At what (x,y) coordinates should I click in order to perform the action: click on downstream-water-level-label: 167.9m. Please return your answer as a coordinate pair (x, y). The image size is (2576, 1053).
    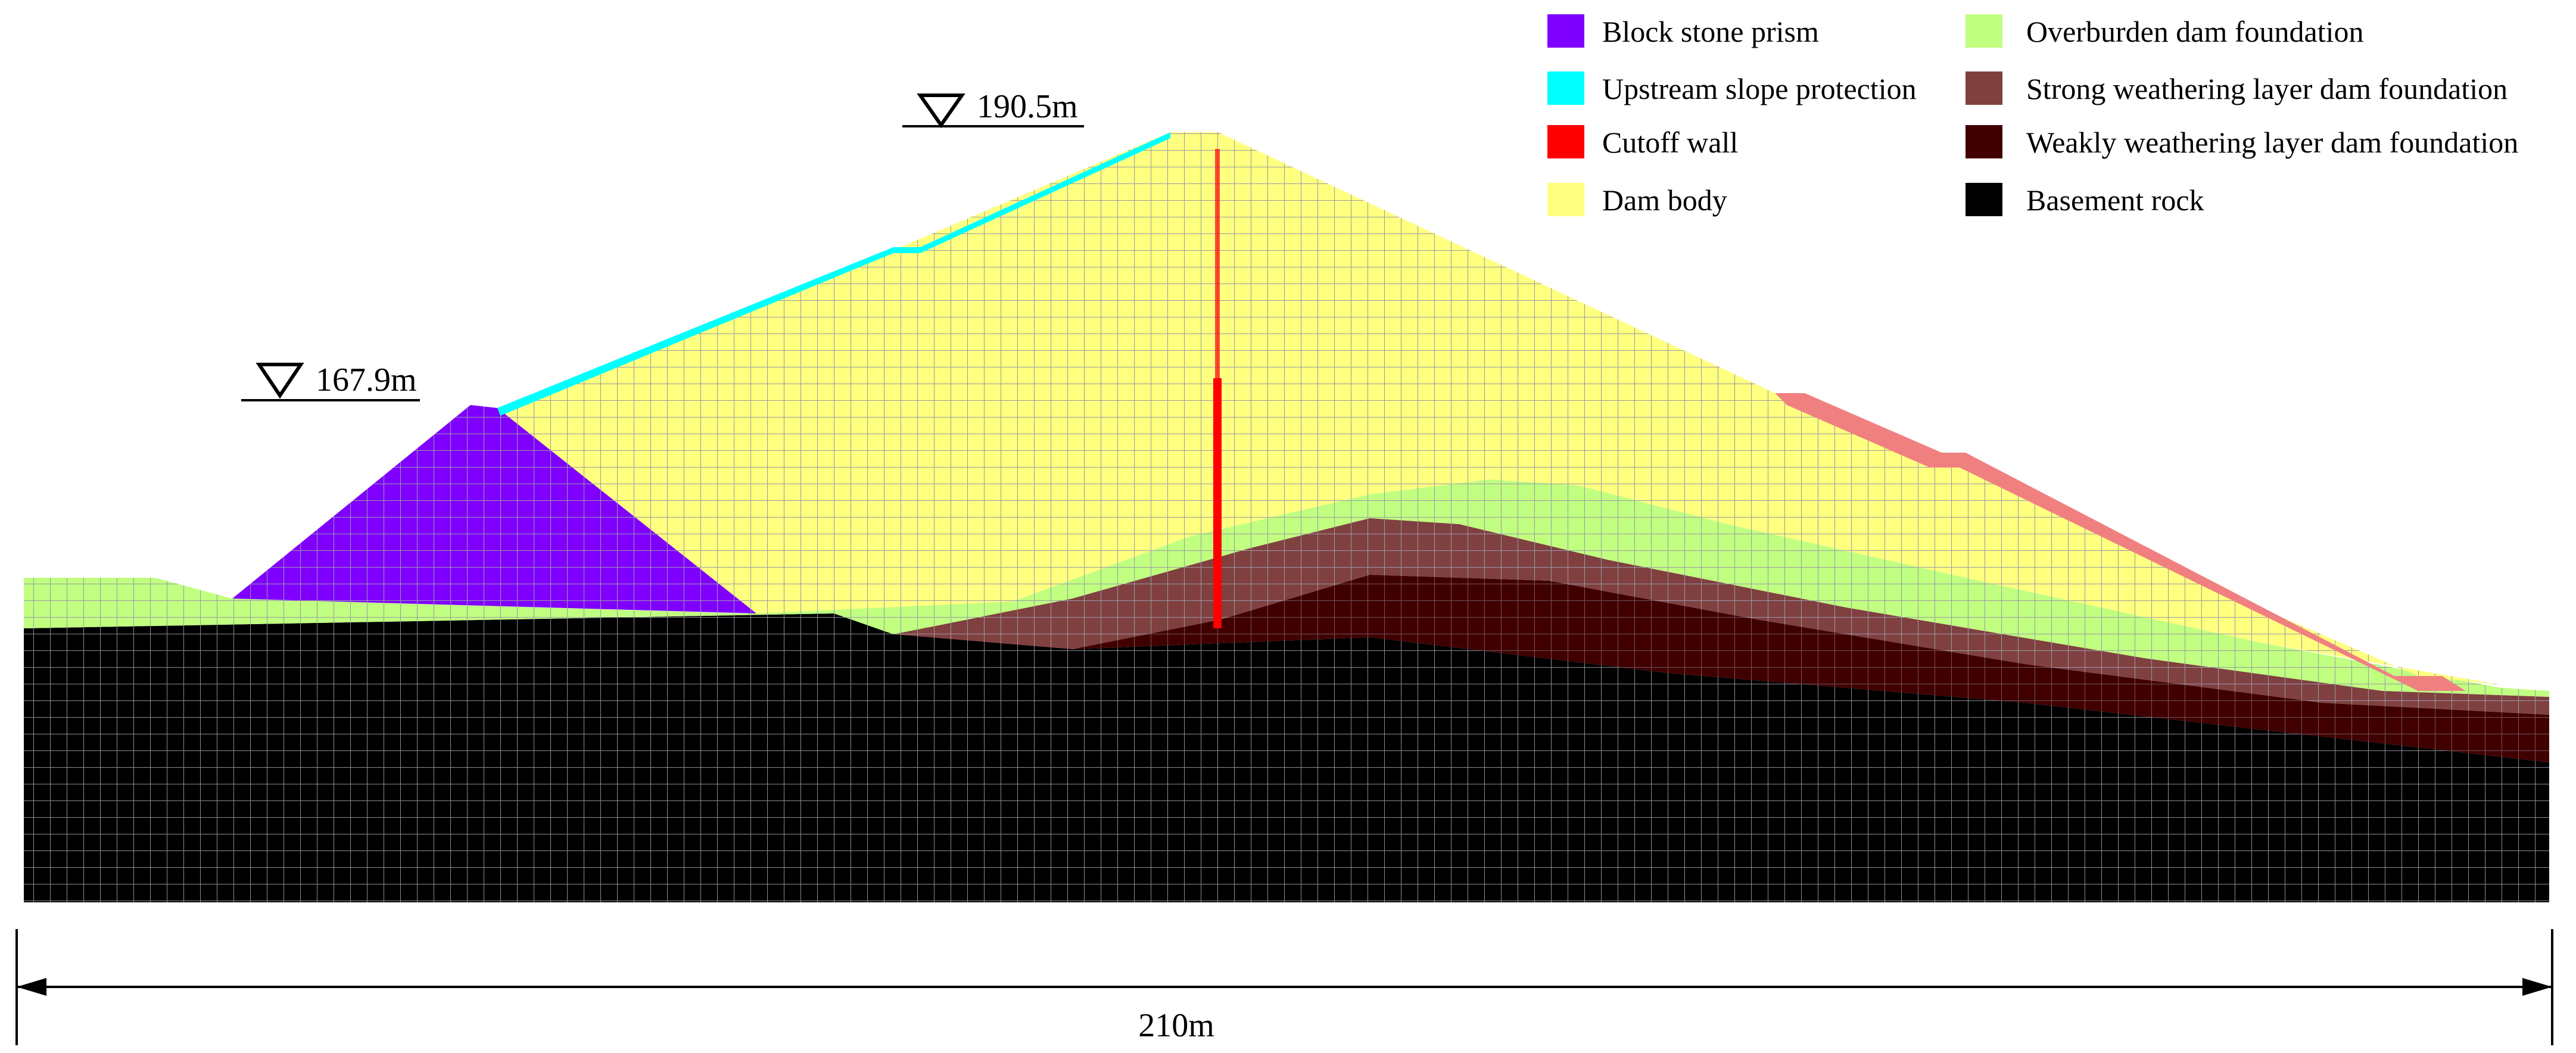
    Looking at the image, I should click on (367, 380).